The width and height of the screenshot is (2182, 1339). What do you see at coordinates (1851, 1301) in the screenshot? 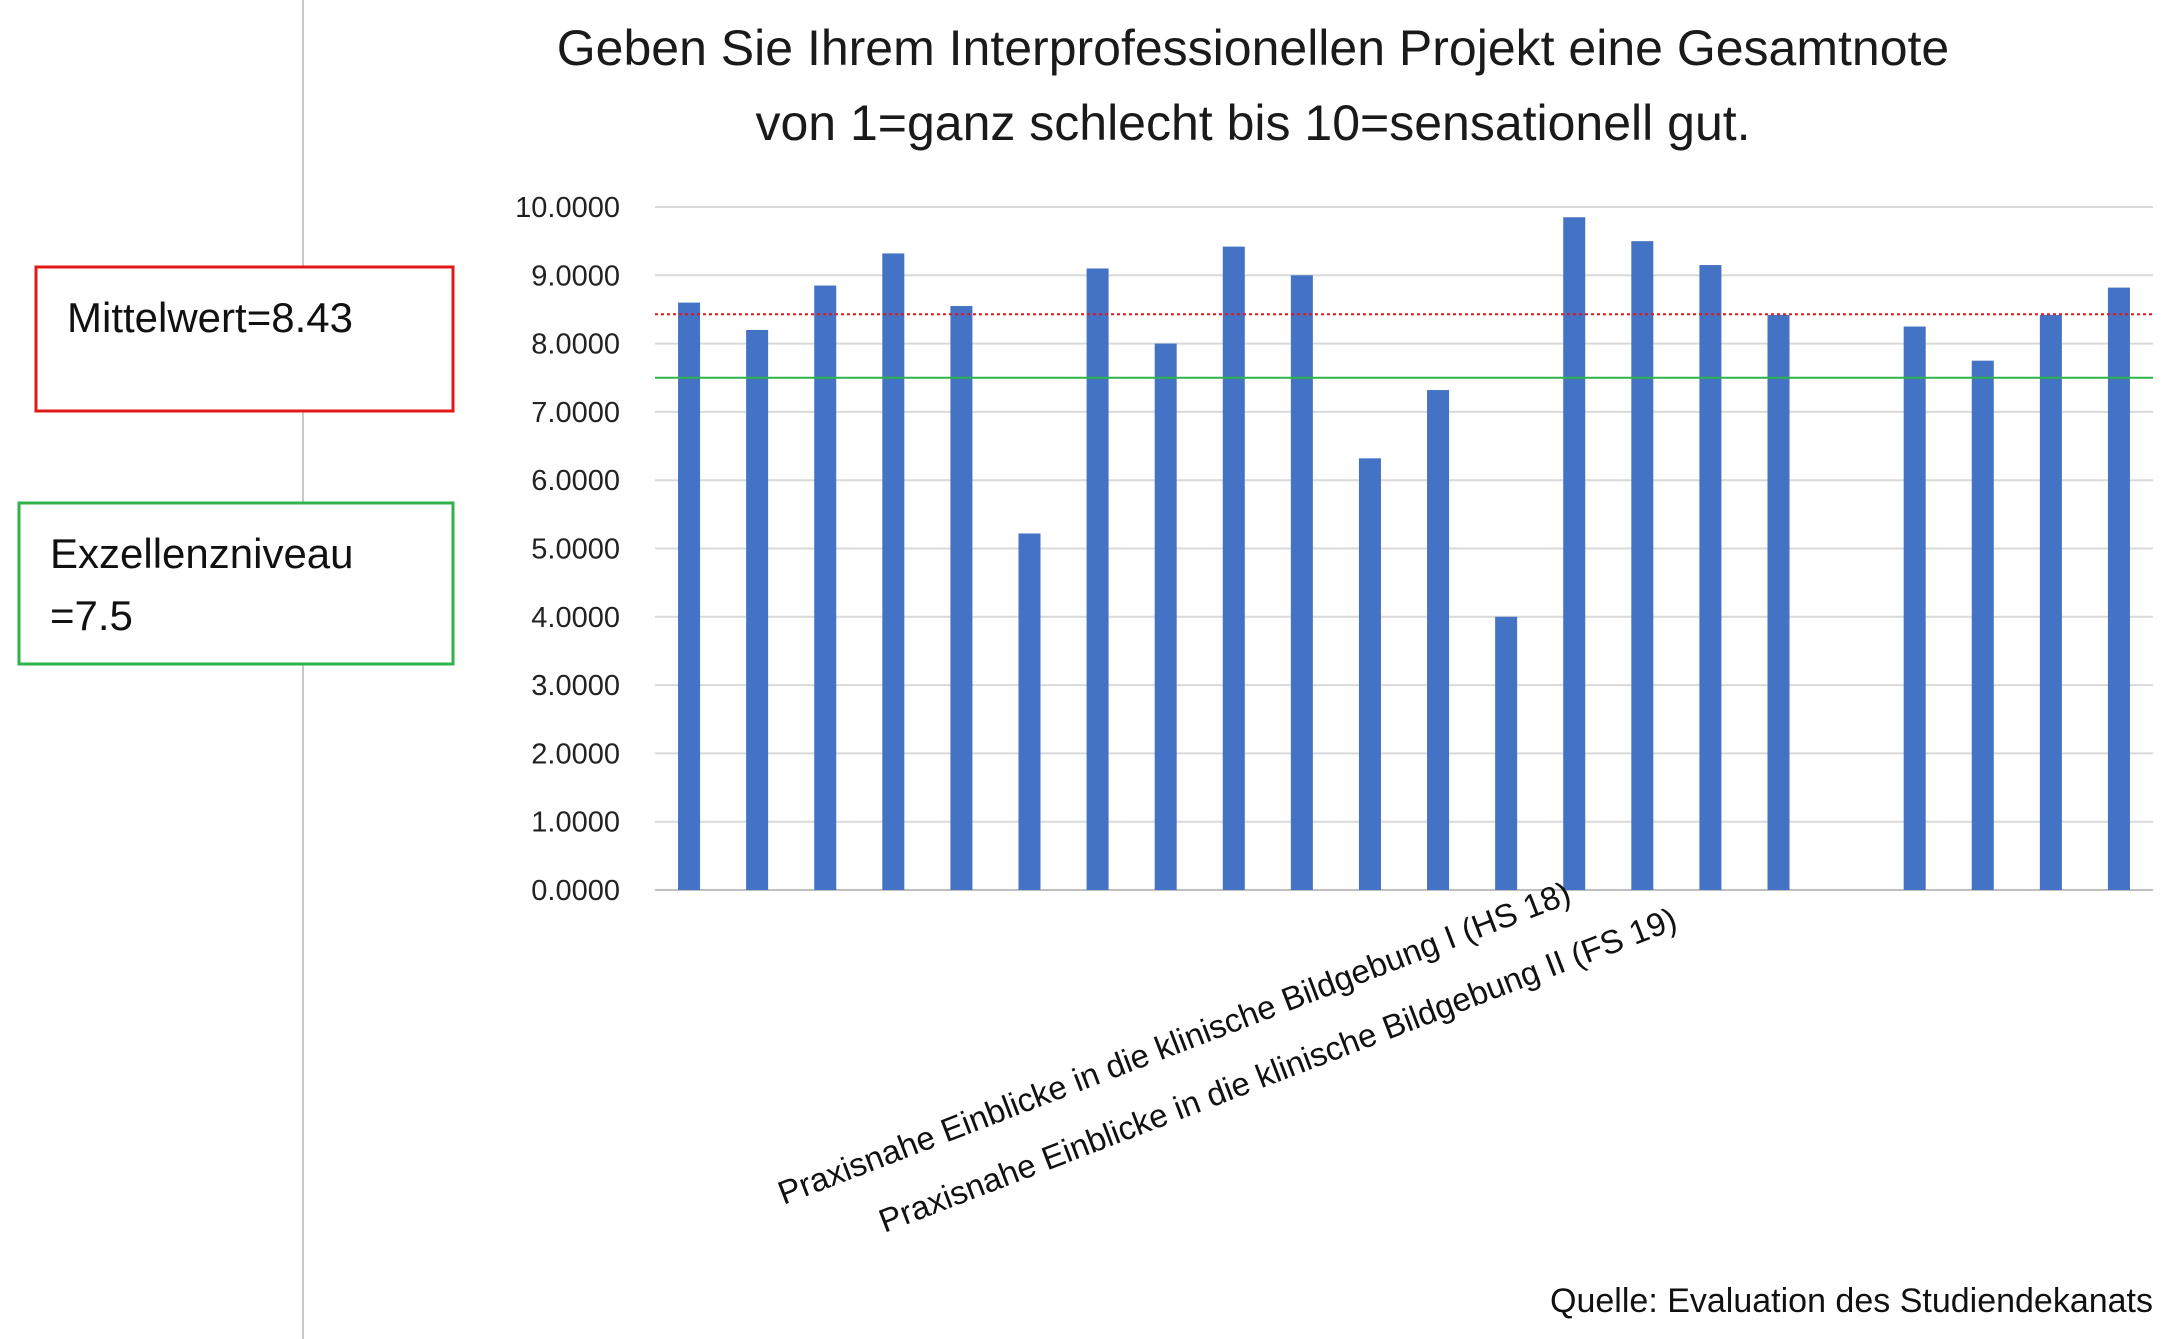
I see `source-note: Quelle: Evaluation des Studiendekanats` at bounding box center [1851, 1301].